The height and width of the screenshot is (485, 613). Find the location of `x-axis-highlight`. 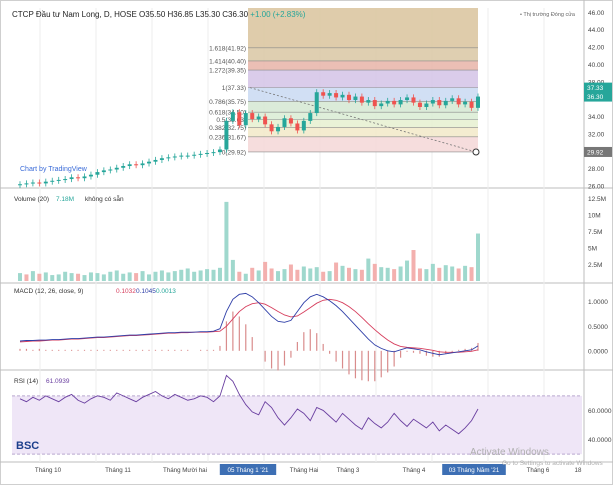

x-axis-highlight is located at coordinates (248, 469).